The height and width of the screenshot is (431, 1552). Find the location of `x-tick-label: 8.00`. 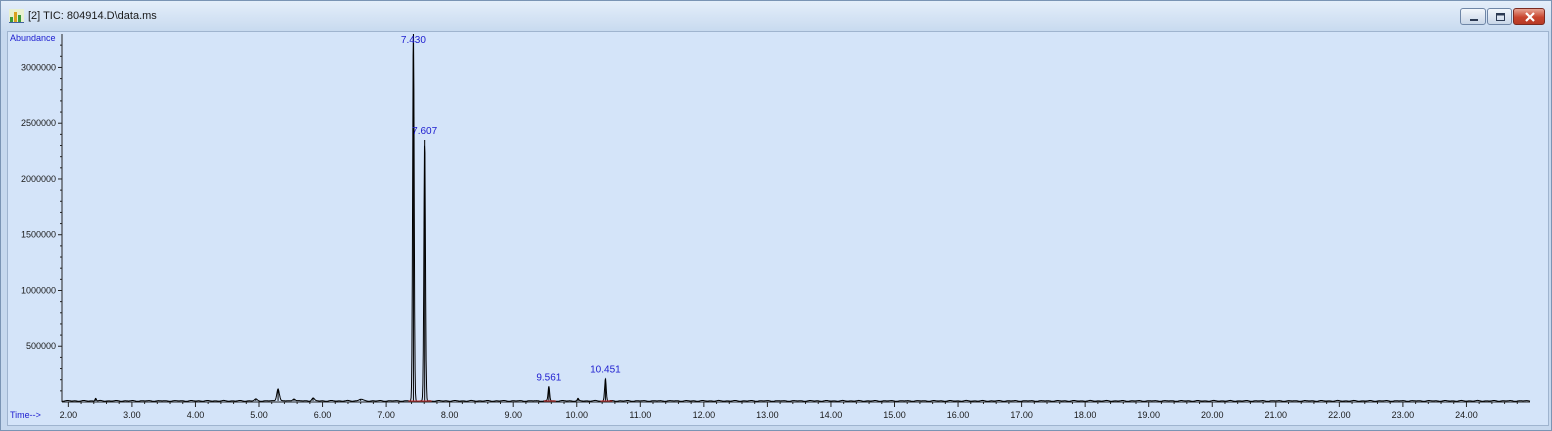

x-tick-label: 8.00 is located at coordinates (450, 415).